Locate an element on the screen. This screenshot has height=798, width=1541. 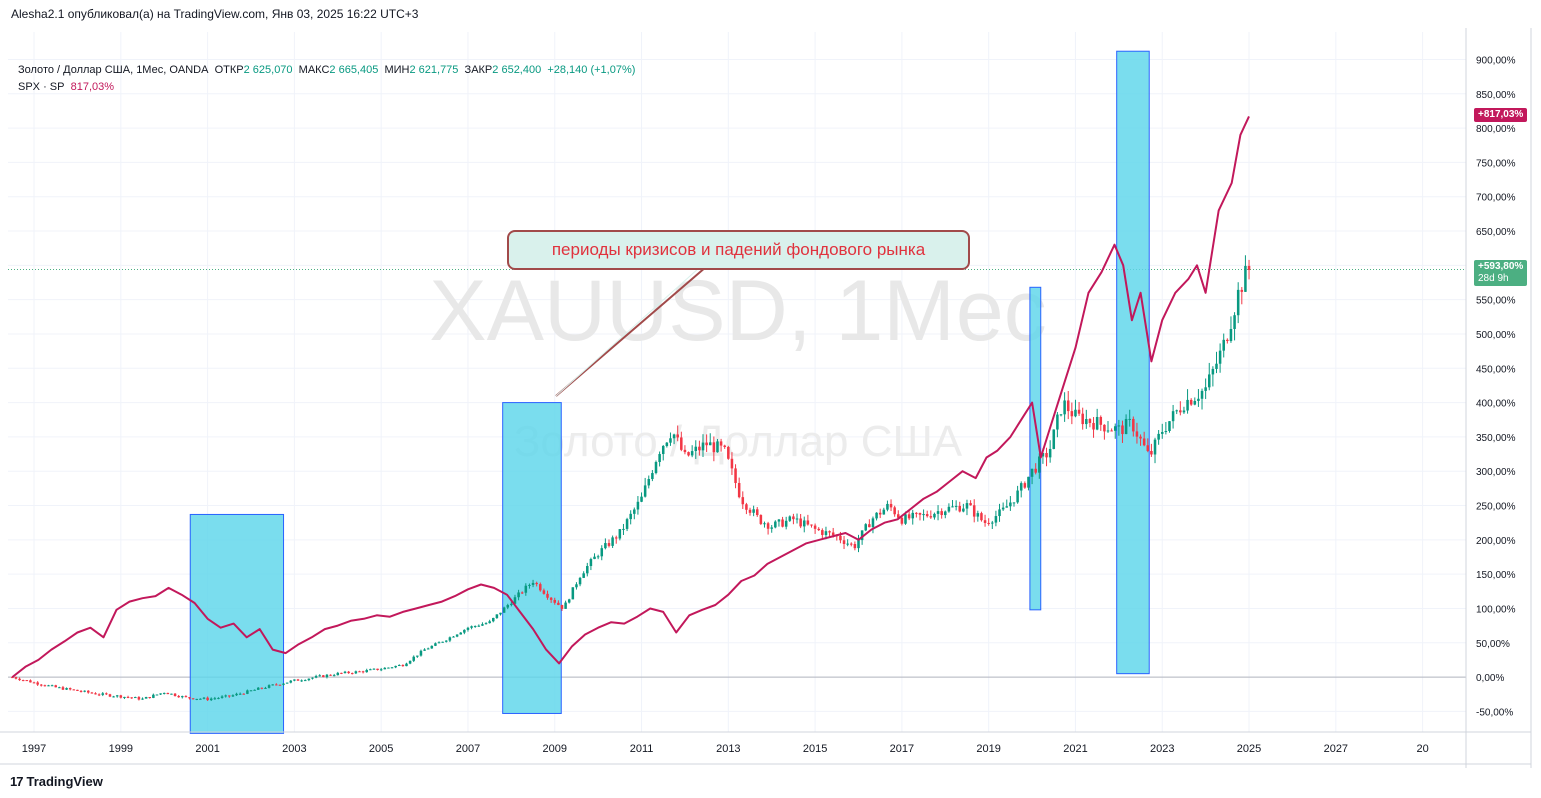
y-tick-label: 250,00% is located at coordinates (1496, 507).